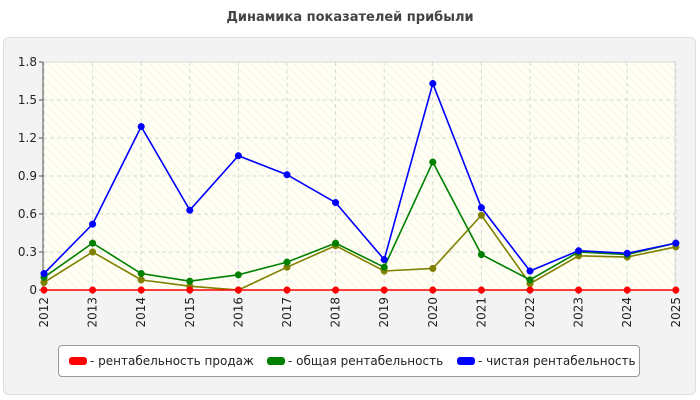  Describe the element at coordinates (27, 62) in the screenshot. I see `y-tick-label: 1.8` at that location.